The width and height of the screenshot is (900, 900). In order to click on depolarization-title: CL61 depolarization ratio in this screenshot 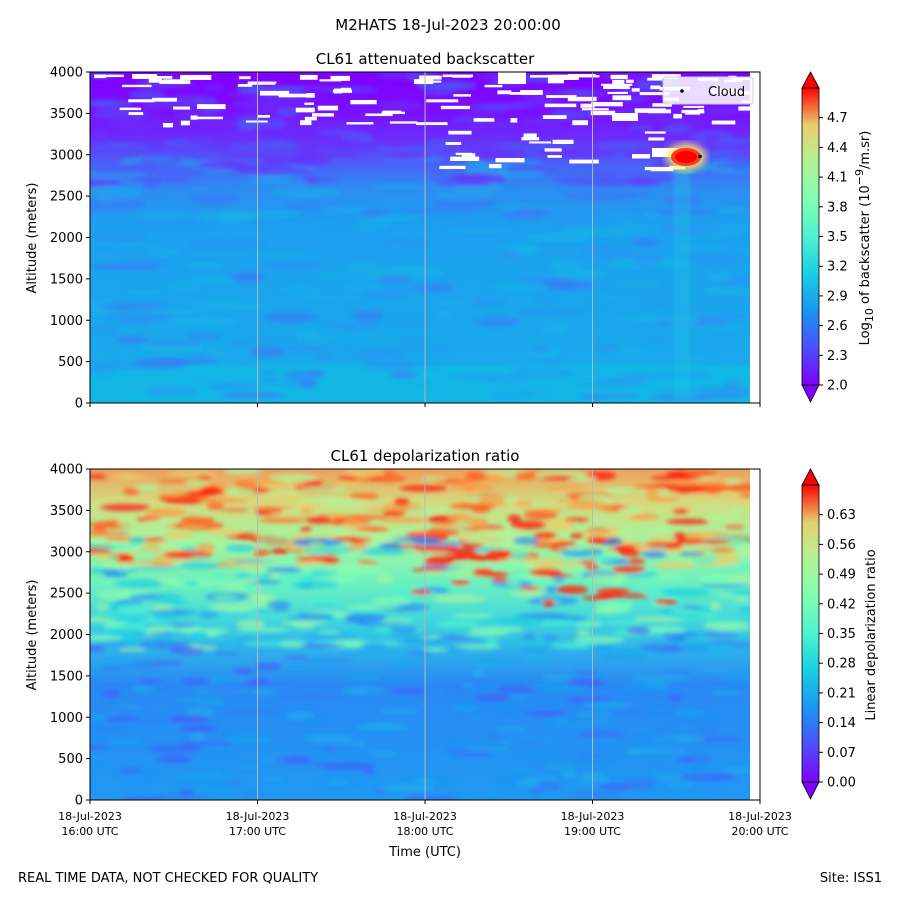, I will do `click(425, 456)`.